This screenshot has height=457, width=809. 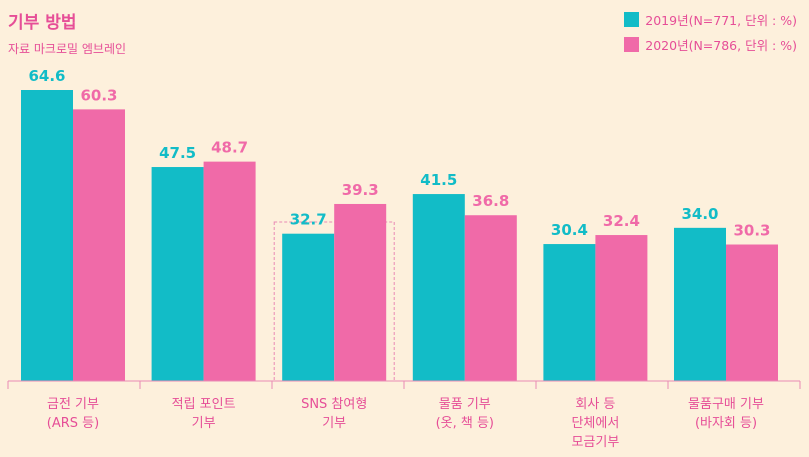 I want to click on x-tick-label: 물품 기부 (옷, 책 등), so click(x=464, y=414).